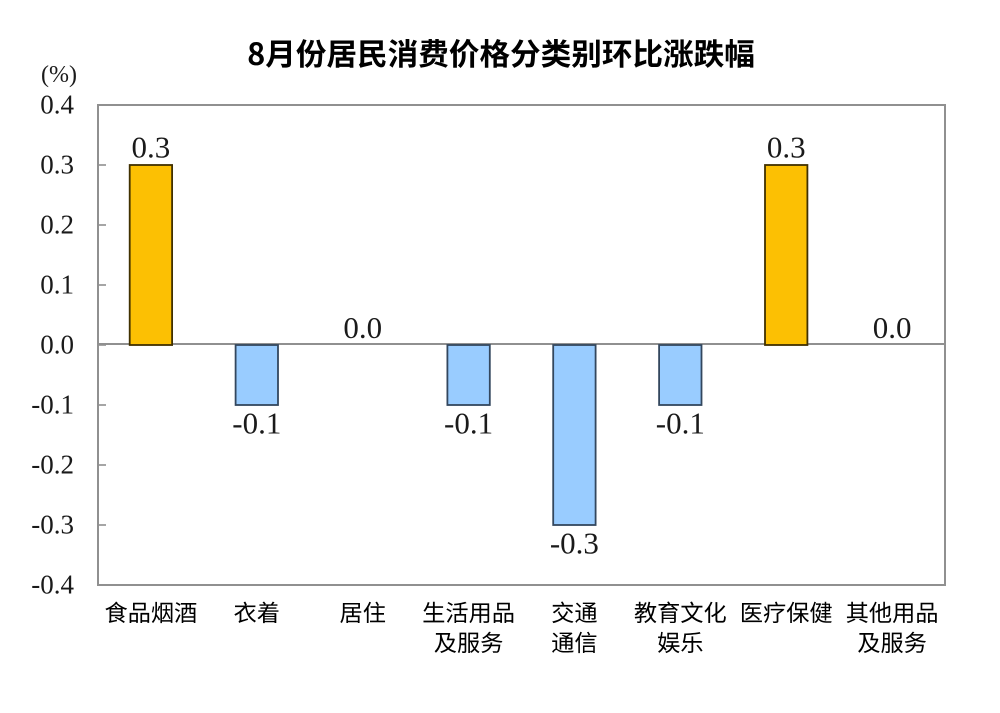  Describe the element at coordinates (52, 585) in the screenshot. I see `svg-text: -0.4` at that location.